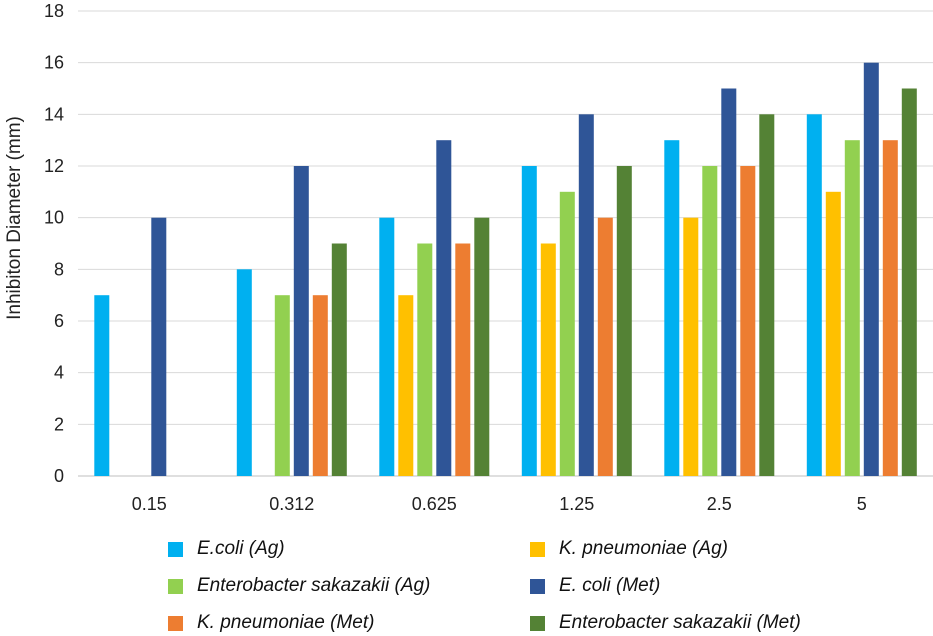  Describe the element at coordinates (434, 504) in the screenshot. I see `x-tick-label: 0.625` at that location.